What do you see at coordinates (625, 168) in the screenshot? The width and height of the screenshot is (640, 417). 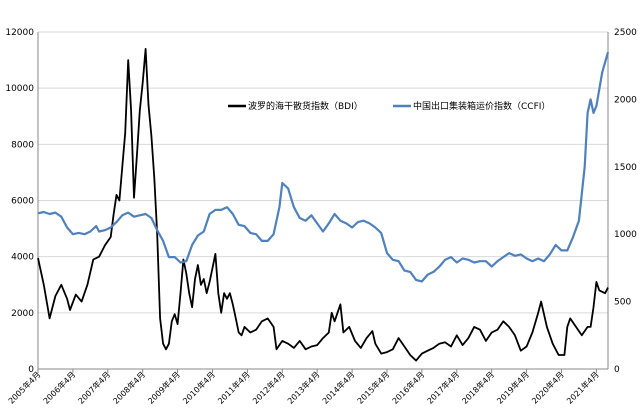 I see `y-right-tick-label: 1500` at bounding box center [625, 168].